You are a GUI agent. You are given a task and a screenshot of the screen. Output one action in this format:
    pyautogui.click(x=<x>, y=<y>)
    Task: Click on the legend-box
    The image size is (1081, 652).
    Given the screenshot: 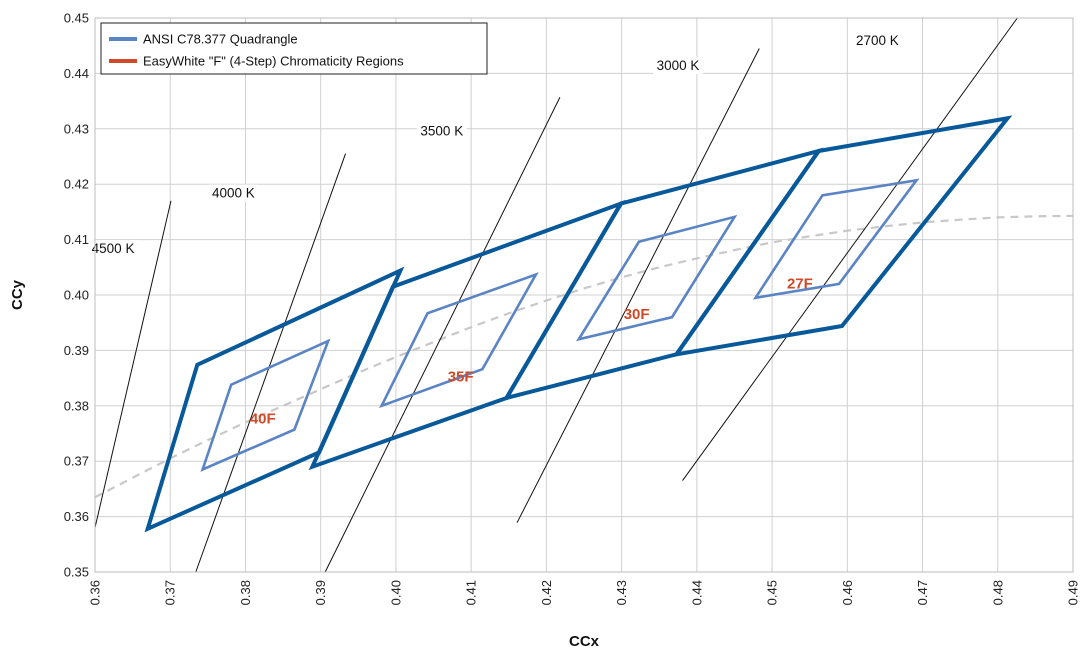 What is the action you would take?
    pyautogui.click(x=294, y=48)
    